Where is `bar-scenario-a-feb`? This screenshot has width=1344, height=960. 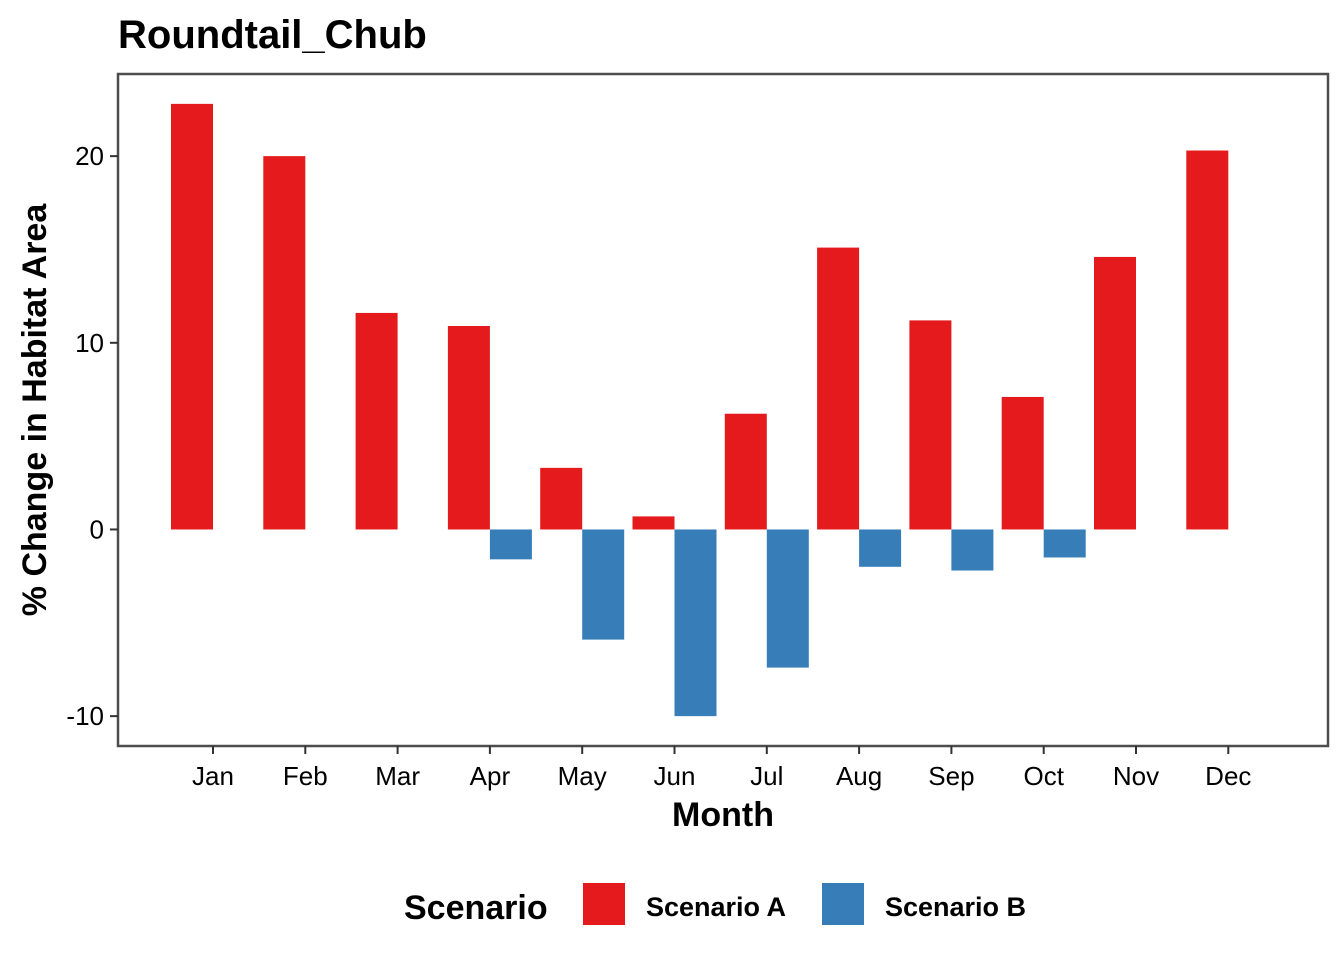 bar-scenario-a-feb is located at coordinates (284, 343).